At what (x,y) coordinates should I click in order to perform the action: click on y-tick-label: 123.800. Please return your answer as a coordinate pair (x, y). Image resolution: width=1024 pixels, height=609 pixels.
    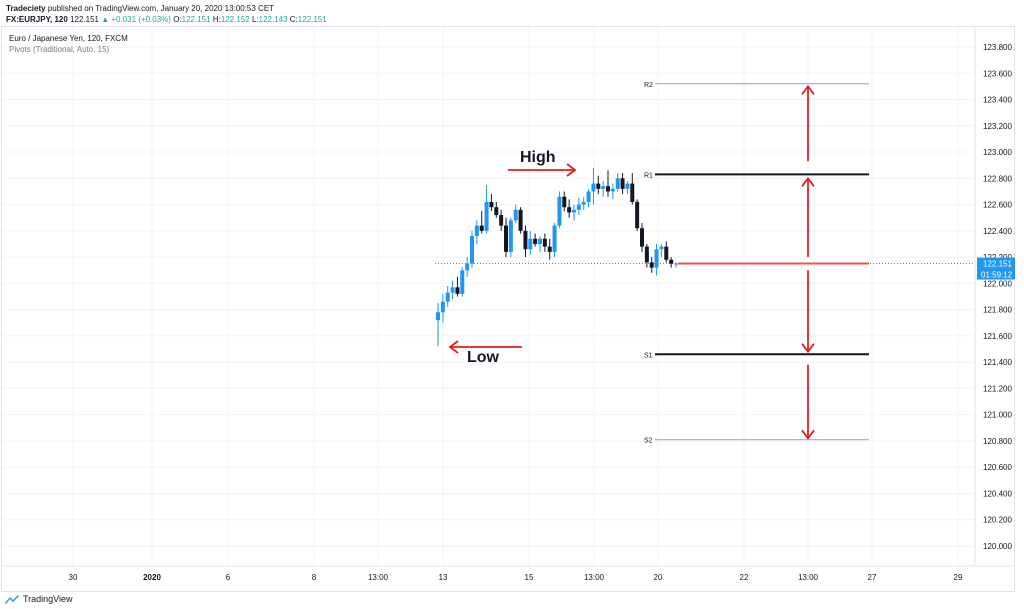
    Looking at the image, I should click on (997, 47).